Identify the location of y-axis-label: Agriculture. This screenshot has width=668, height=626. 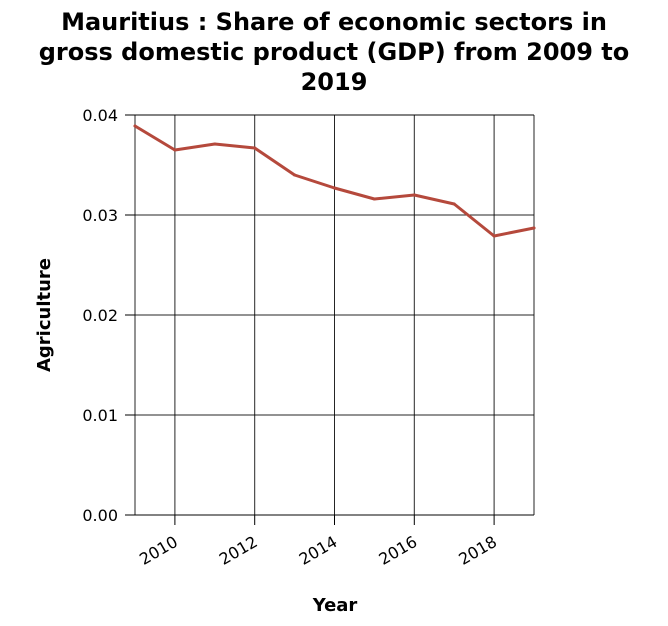
(44, 315).